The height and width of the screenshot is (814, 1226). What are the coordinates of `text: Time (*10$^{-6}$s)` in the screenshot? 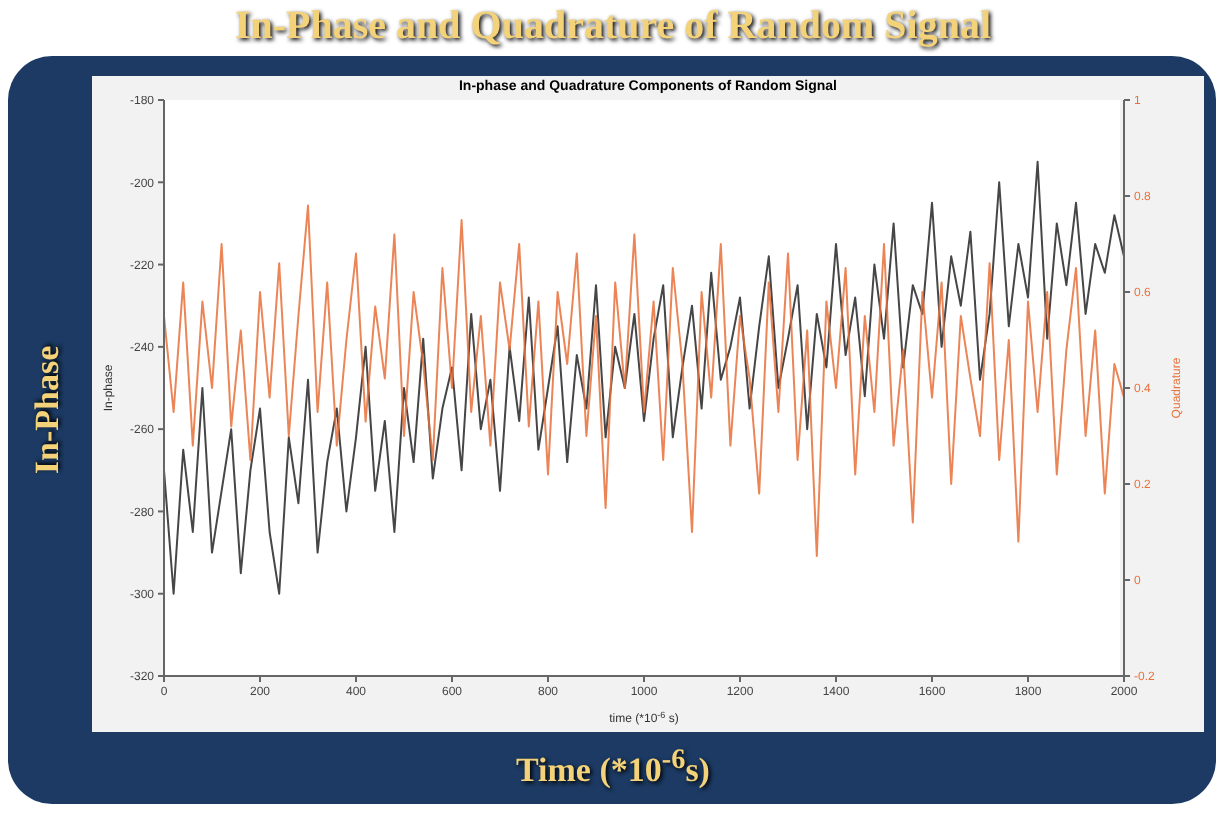 It's located at (613, 768).